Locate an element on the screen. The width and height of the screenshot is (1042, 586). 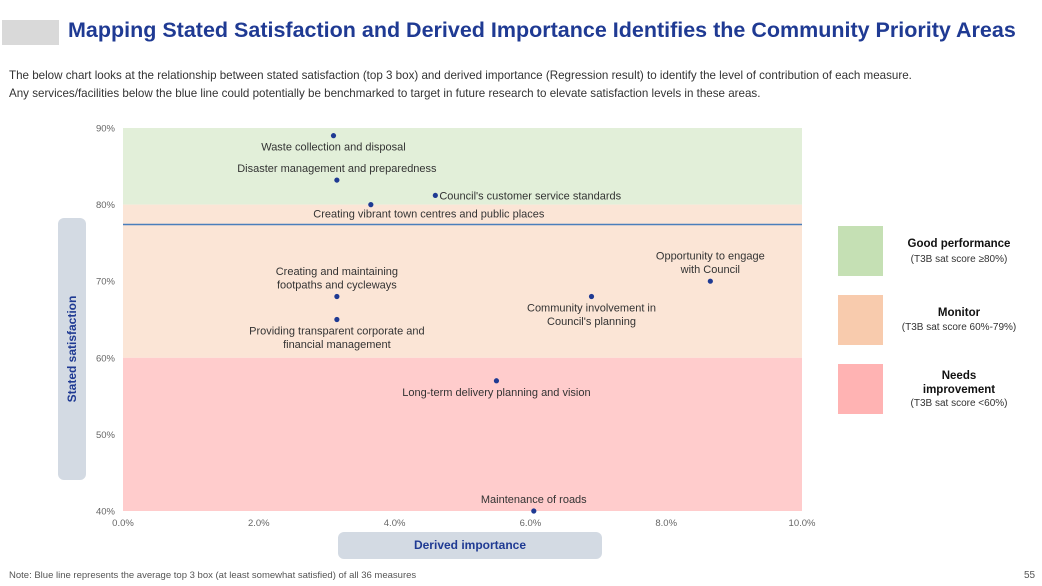
legend-swatch-monitor is located at coordinates (860, 320).